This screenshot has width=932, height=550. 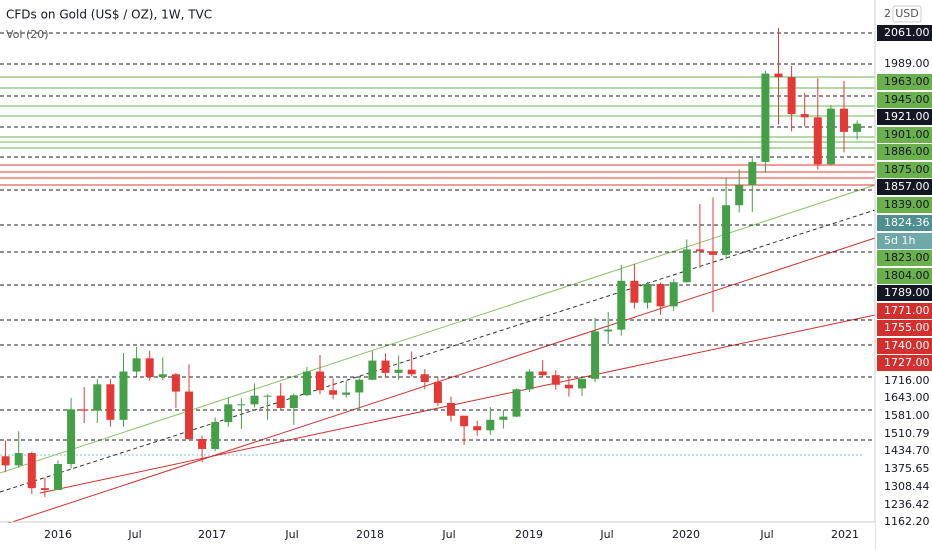 What do you see at coordinates (109, 15) in the screenshot?
I see `chart-title: CFDs on Gold (US$ / OZ), 1W, TVC` at bounding box center [109, 15].